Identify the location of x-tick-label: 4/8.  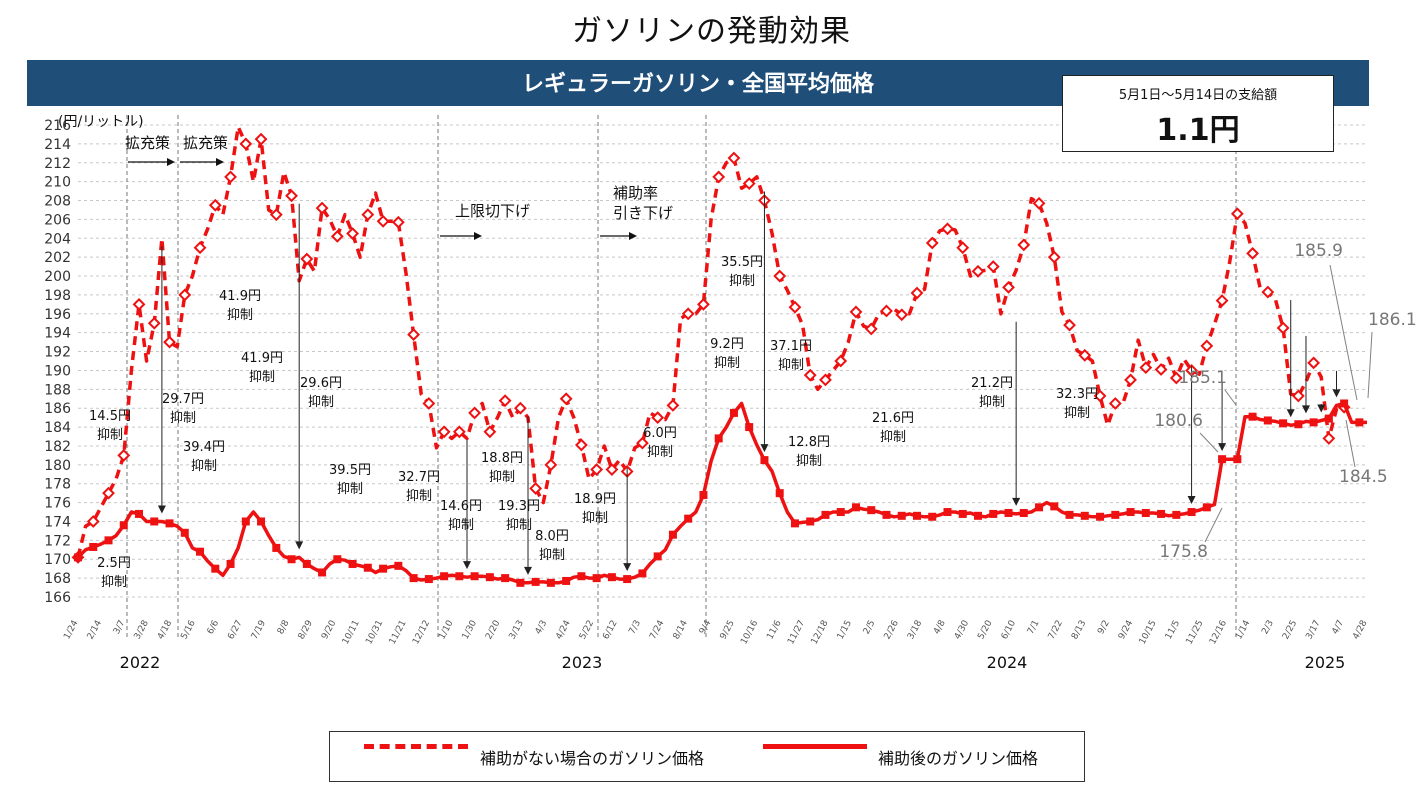
(940, 627).